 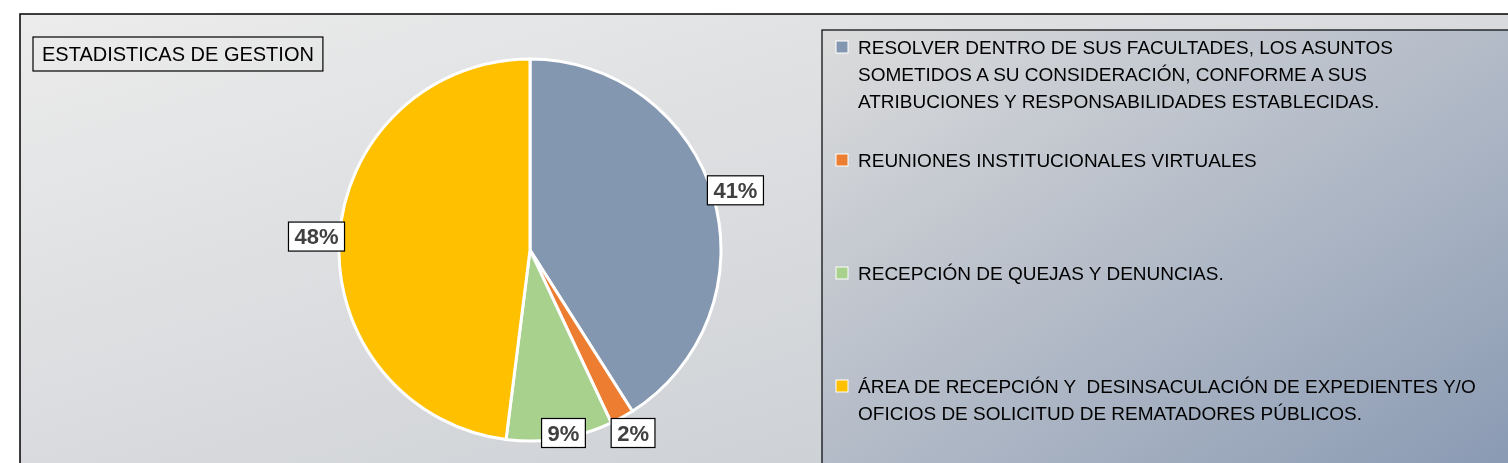 What do you see at coordinates (1057, 160) in the screenshot?
I see `legend-label: REUNIONES INSTITUCIONALES VIRTUALES` at bounding box center [1057, 160].